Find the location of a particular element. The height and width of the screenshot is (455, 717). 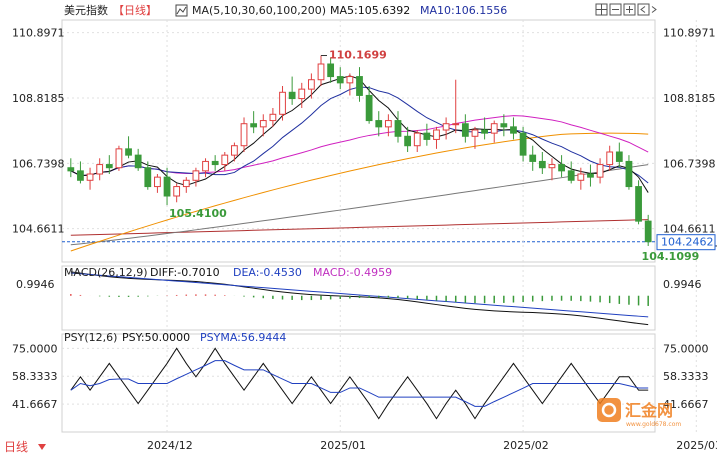

layout-icon is located at coordinates (601, 9).